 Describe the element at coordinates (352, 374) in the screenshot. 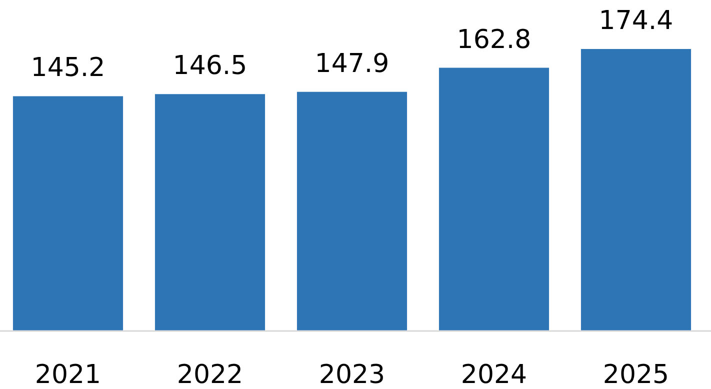

I see `x-tick-label: 2023` at that location.